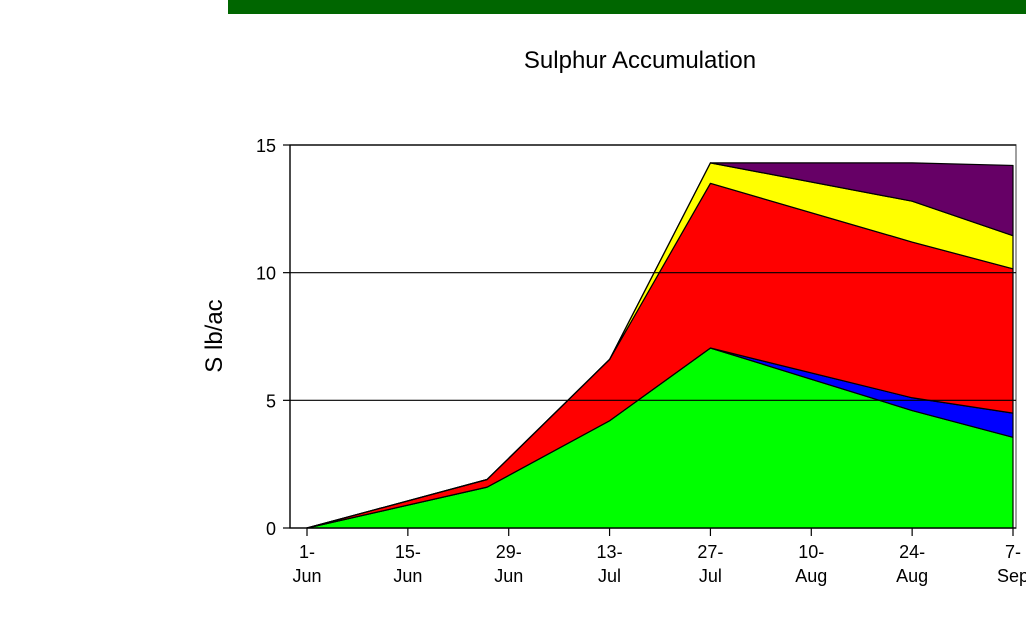  I want to click on y-tick-label: 10, so click(266, 274).